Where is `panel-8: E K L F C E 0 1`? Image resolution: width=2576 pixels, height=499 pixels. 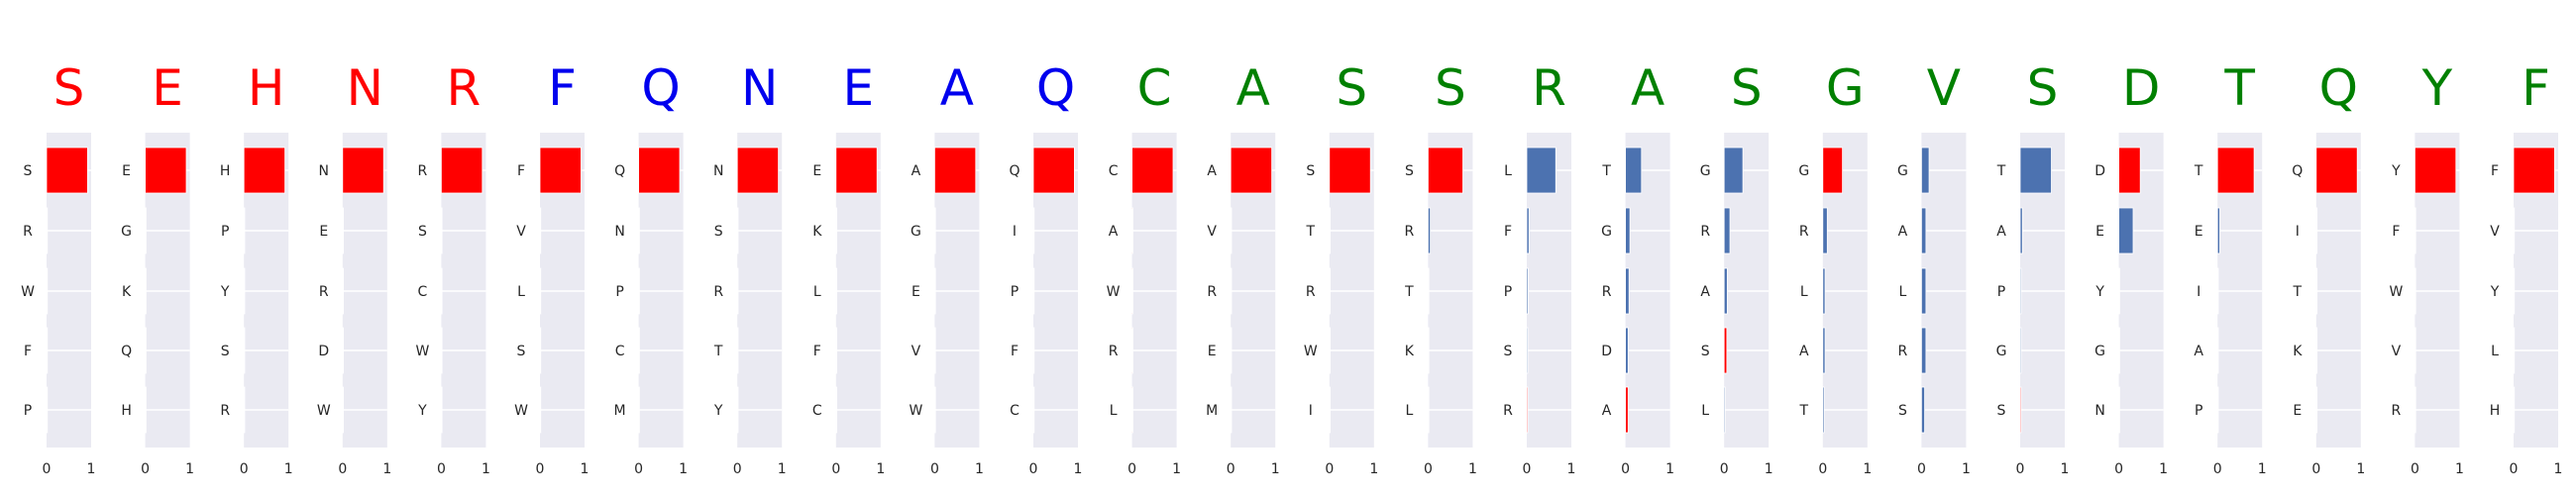 panel-8: E K L F C E 0 1 is located at coordinates (849, 268).